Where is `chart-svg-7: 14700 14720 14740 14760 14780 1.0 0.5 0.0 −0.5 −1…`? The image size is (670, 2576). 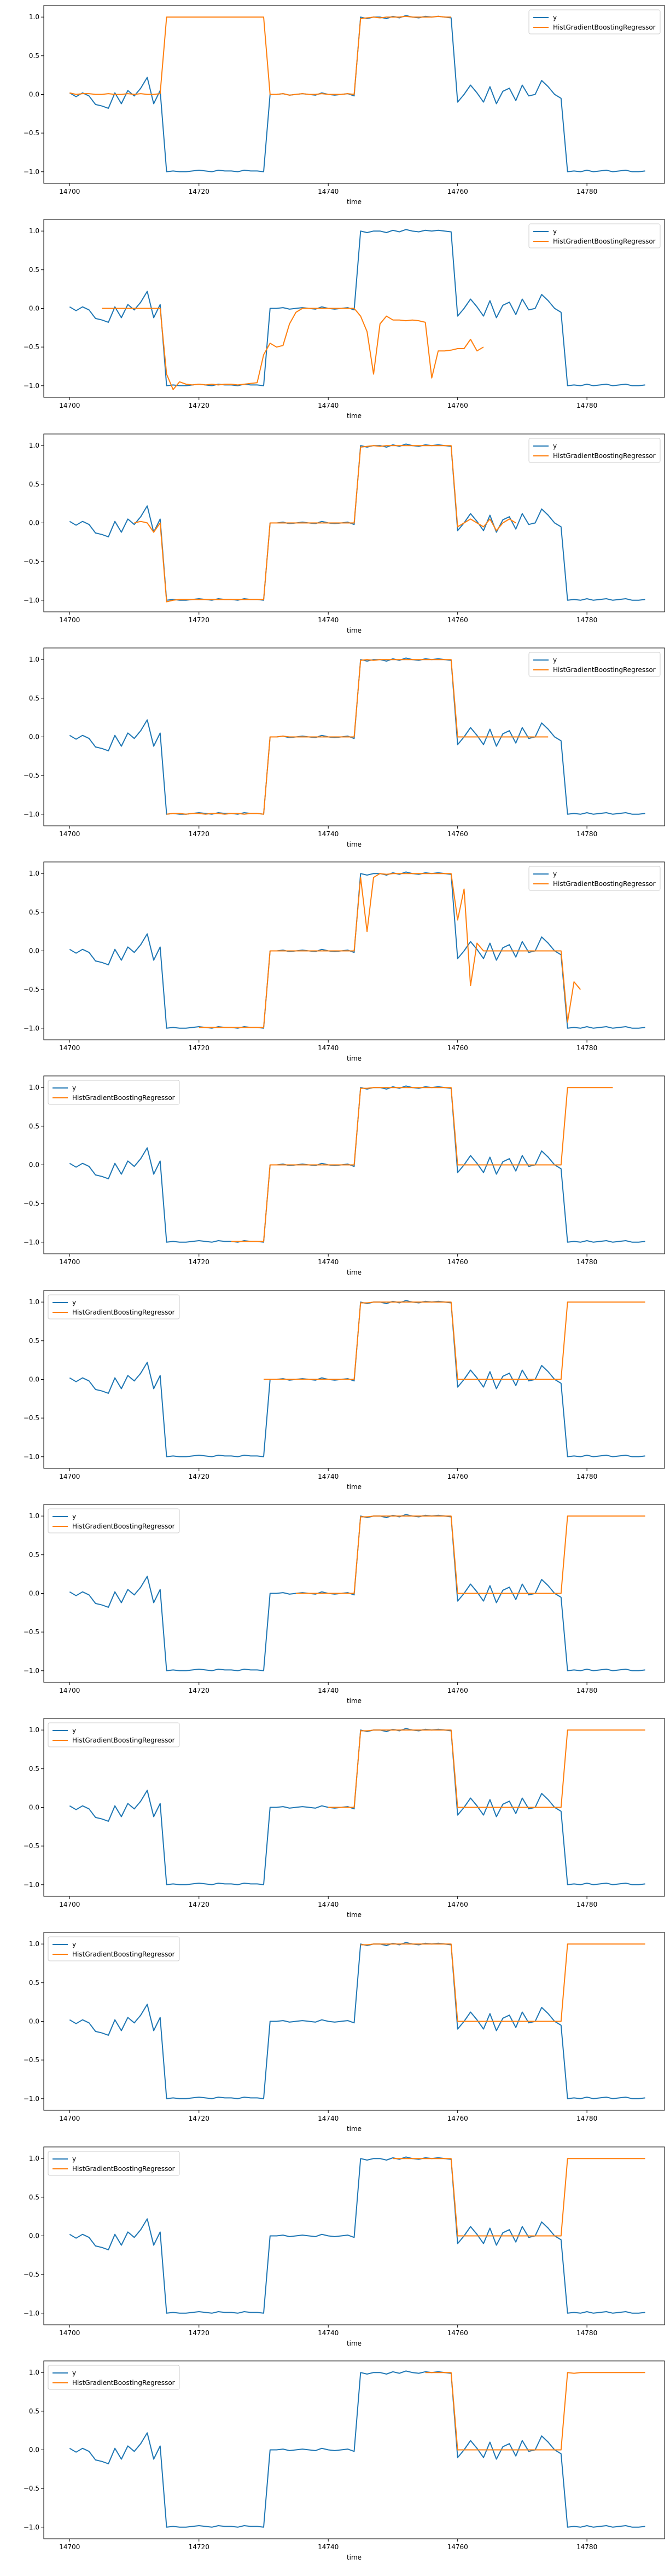
chart-svg-7: 14700 14720 14740 14760 14780 1.0 0.5 0.0 −0.5 −1… is located at coordinates (344, 1390).